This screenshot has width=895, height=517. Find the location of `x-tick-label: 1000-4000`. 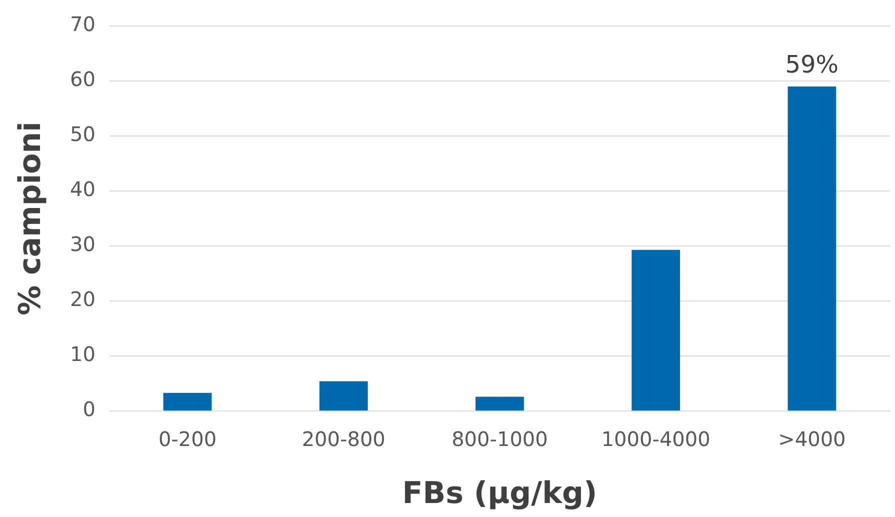

x-tick-label: 1000-4000 is located at coordinates (655, 439).